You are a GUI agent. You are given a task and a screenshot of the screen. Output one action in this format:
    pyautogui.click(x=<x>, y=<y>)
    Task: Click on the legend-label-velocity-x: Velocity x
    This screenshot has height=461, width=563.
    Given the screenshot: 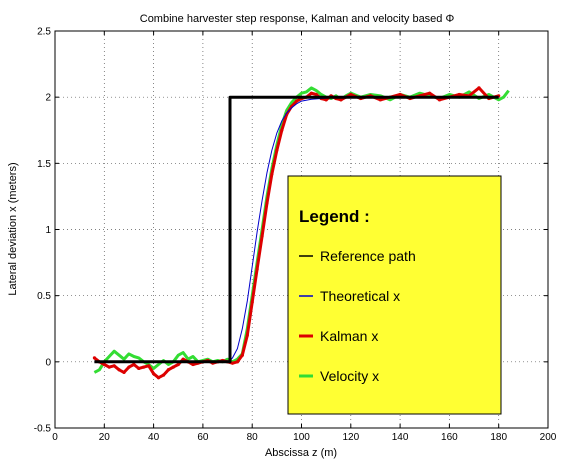 What is the action you would take?
    pyautogui.click(x=349, y=376)
    